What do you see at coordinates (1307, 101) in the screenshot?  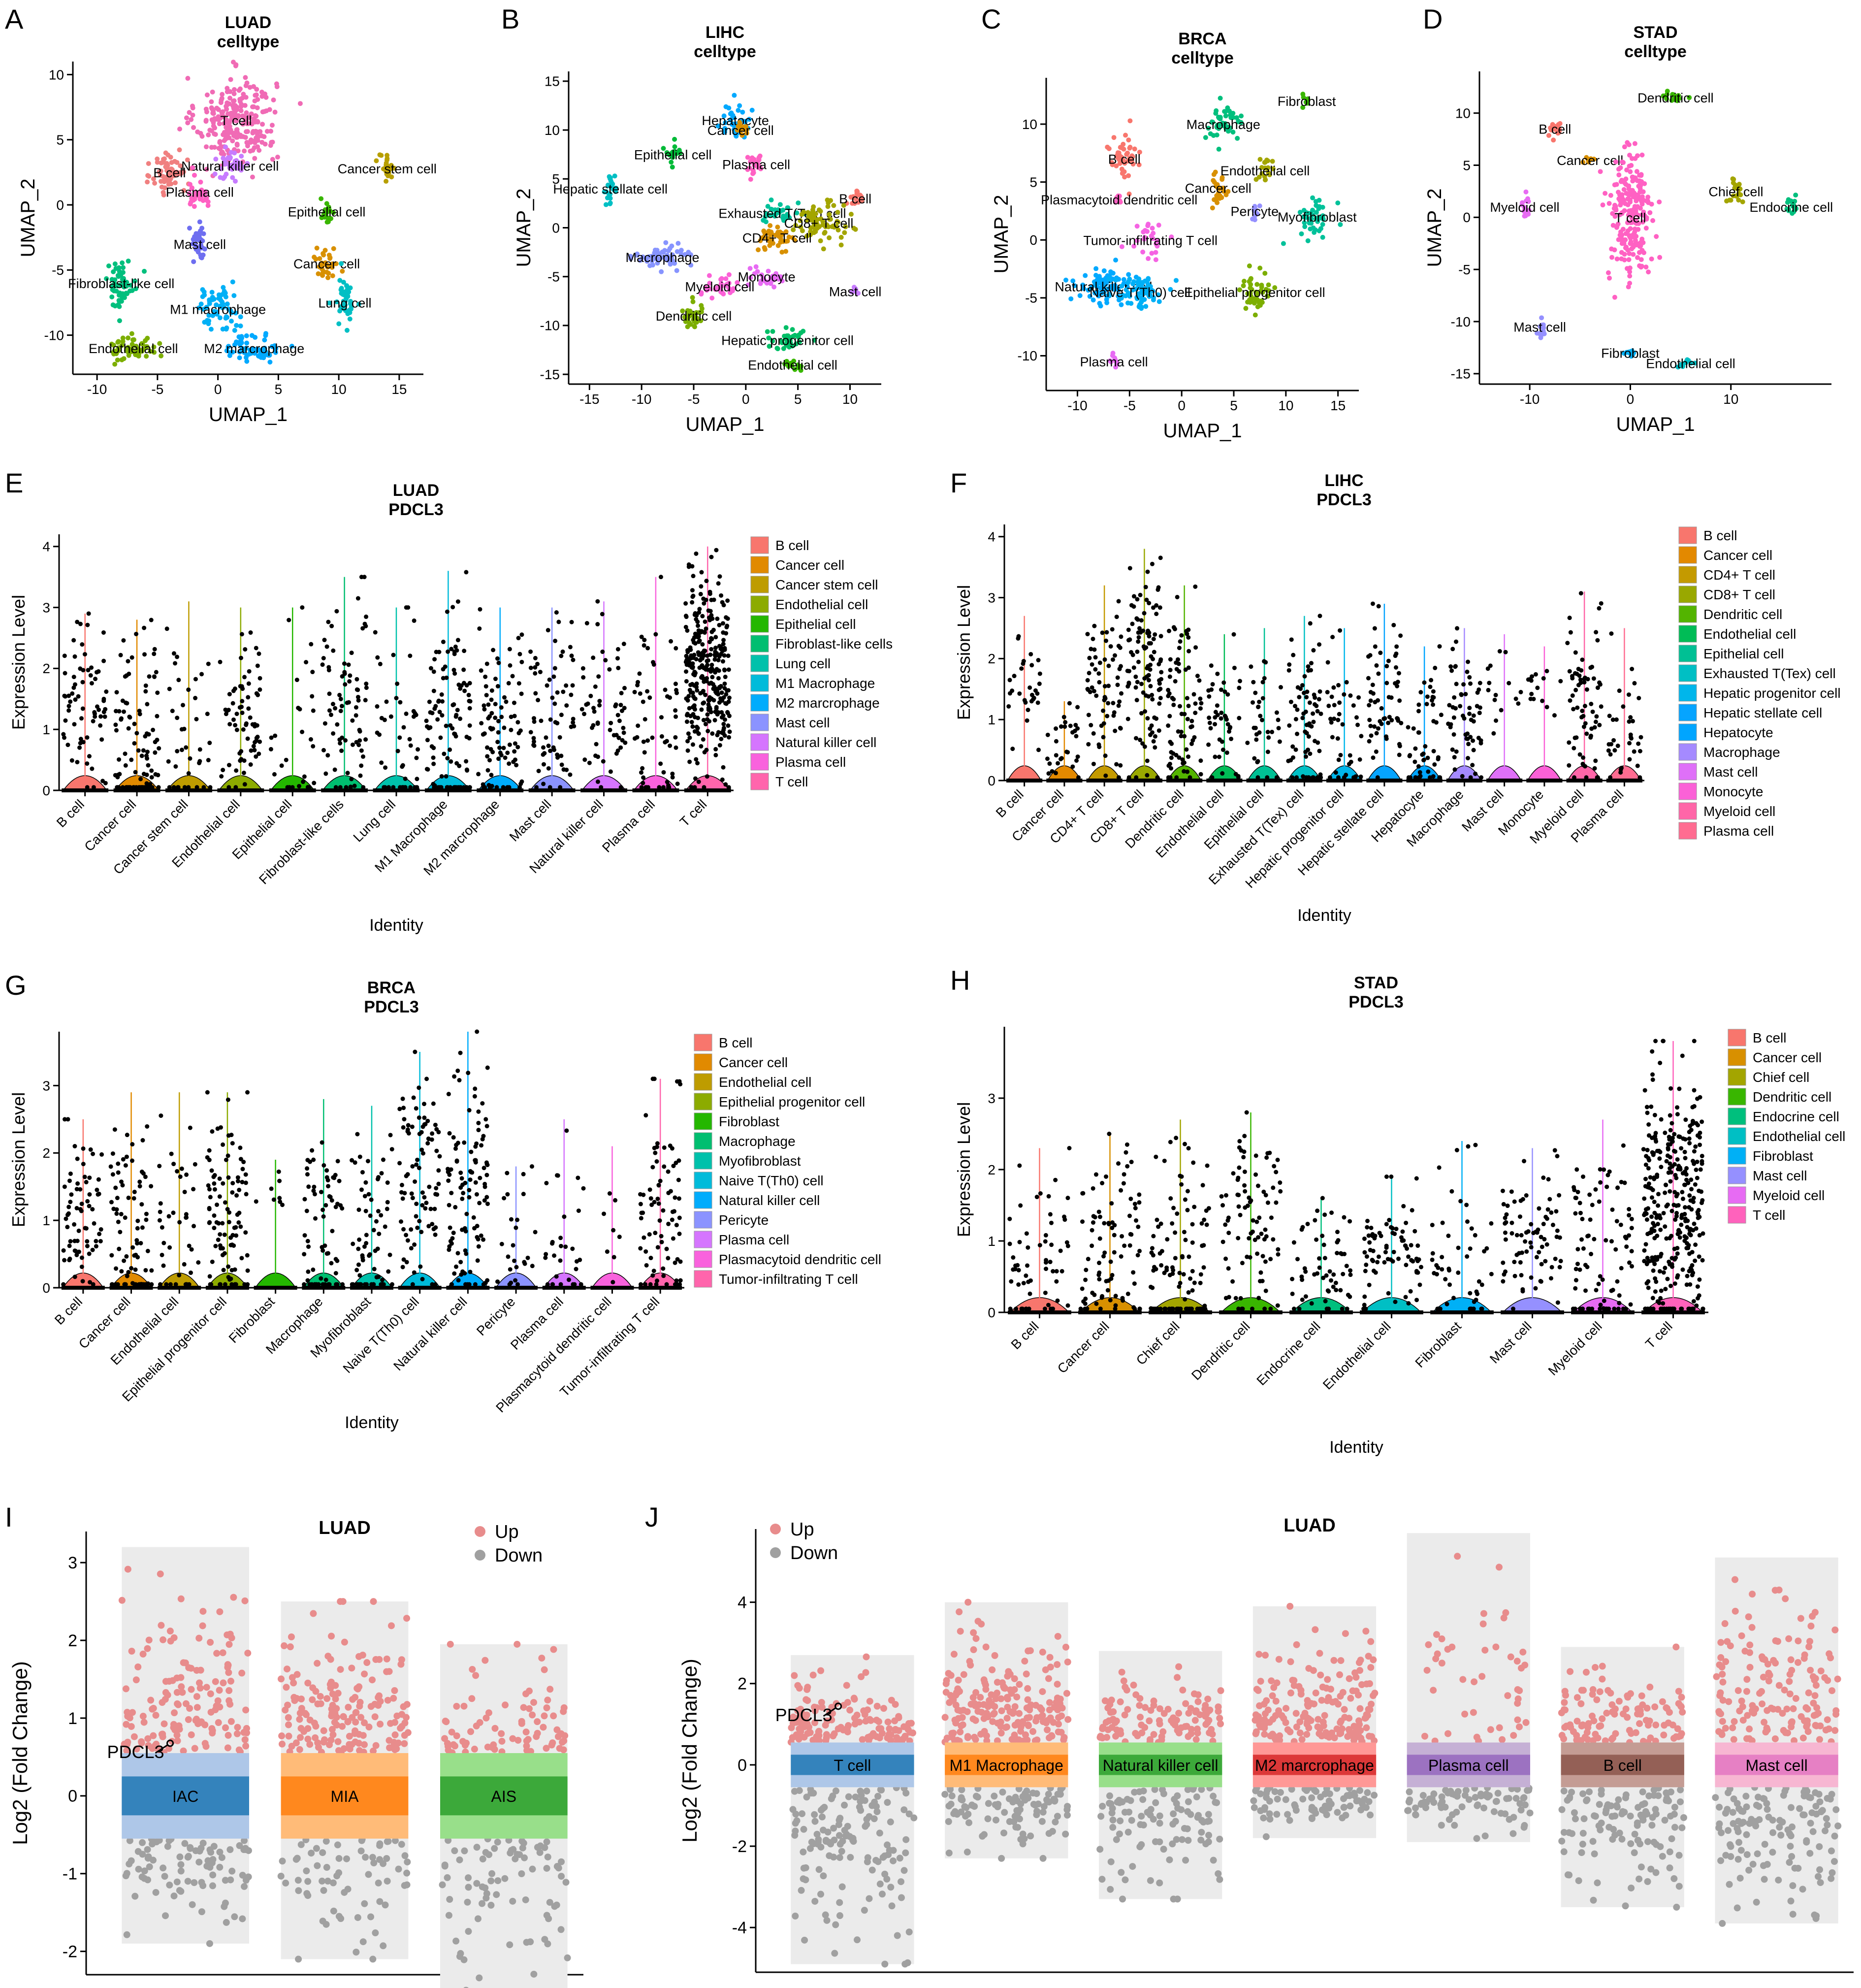 I see `umap-cluster-fibroblast: Fibroblast` at bounding box center [1307, 101].